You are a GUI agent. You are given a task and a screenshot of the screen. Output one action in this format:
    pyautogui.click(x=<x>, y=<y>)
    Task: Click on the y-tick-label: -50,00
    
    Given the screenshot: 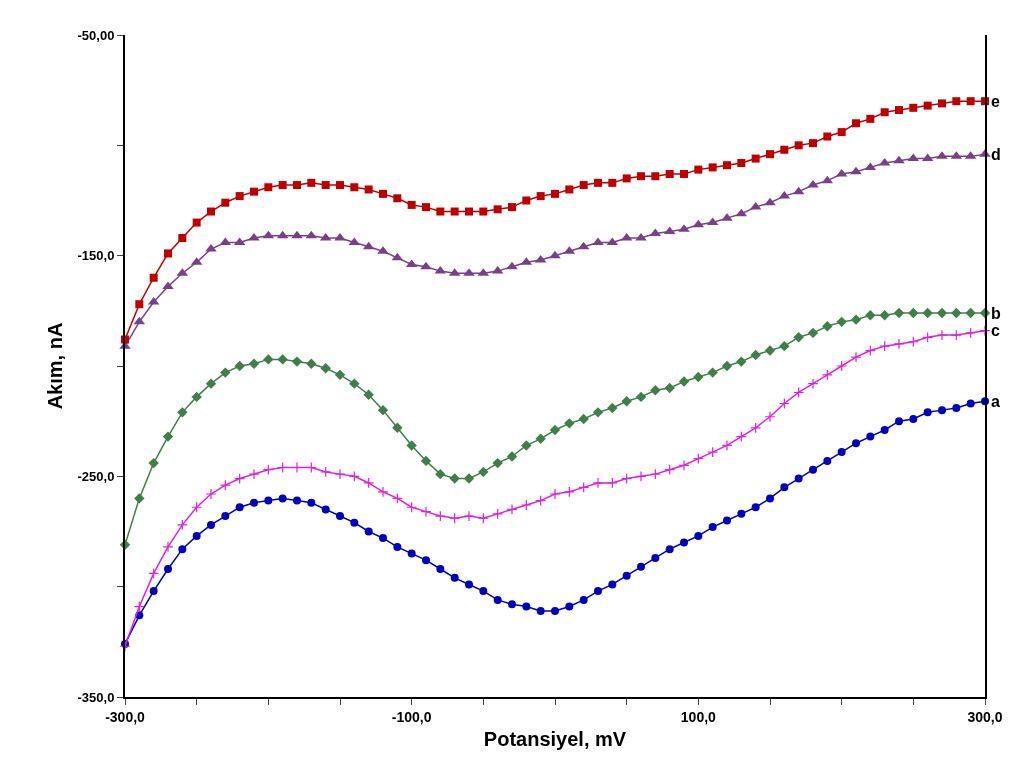 What is the action you would take?
    pyautogui.click(x=96, y=35)
    